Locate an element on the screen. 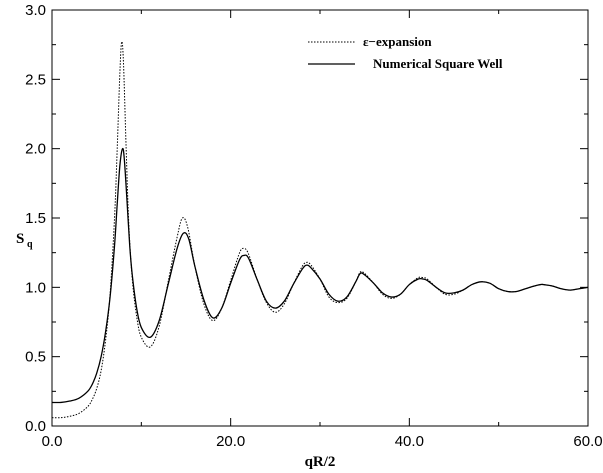 This screenshot has width=603, height=473. legend-label-numerical-square-well: Numerical Square Well is located at coordinates (438, 63).